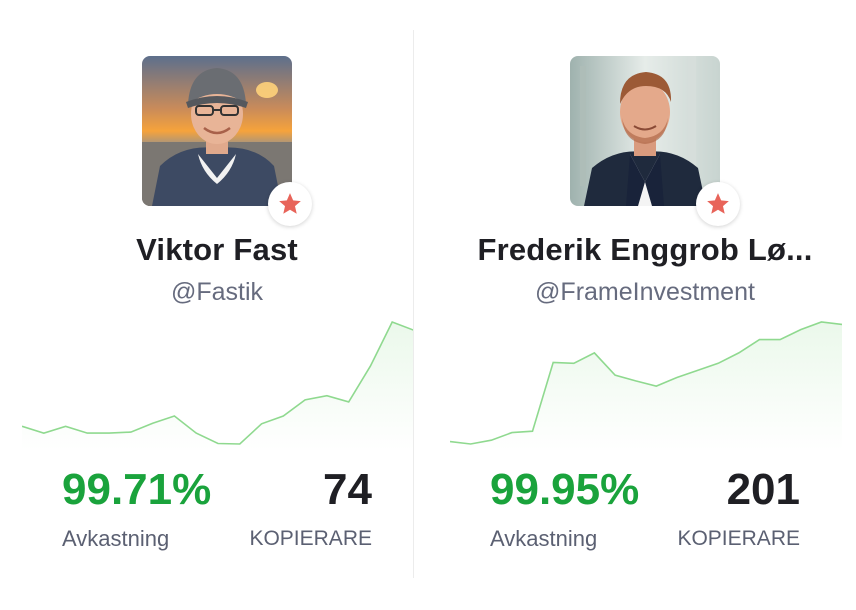 This screenshot has height=610, width=856. I want to click on investor-handle: @Fastik, so click(217, 292).